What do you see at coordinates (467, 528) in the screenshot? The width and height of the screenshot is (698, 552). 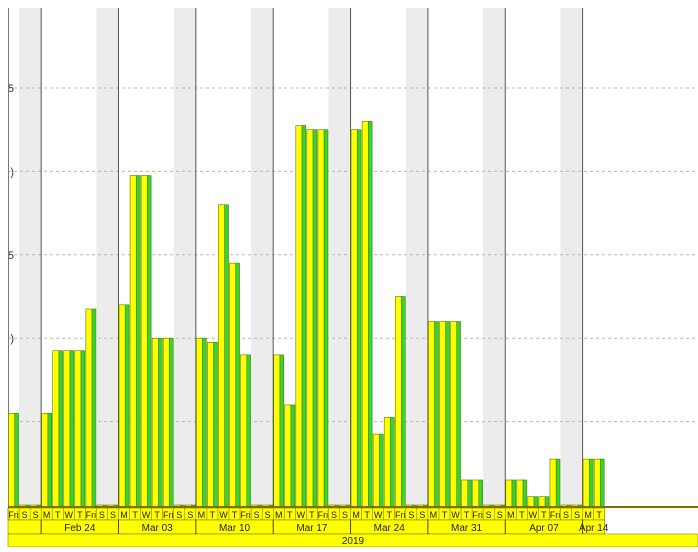 I see `week-label: Mar 31` at bounding box center [467, 528].